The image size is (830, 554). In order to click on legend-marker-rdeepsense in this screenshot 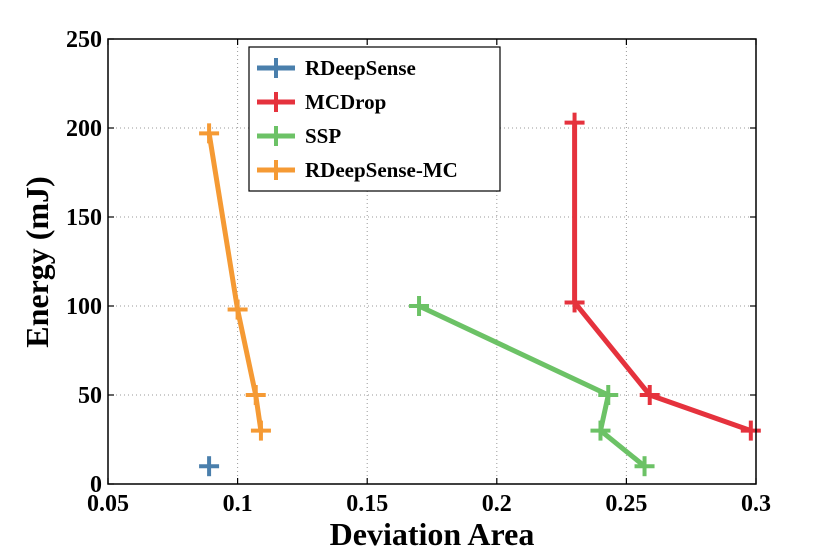, I will do `click(276, 68)`.